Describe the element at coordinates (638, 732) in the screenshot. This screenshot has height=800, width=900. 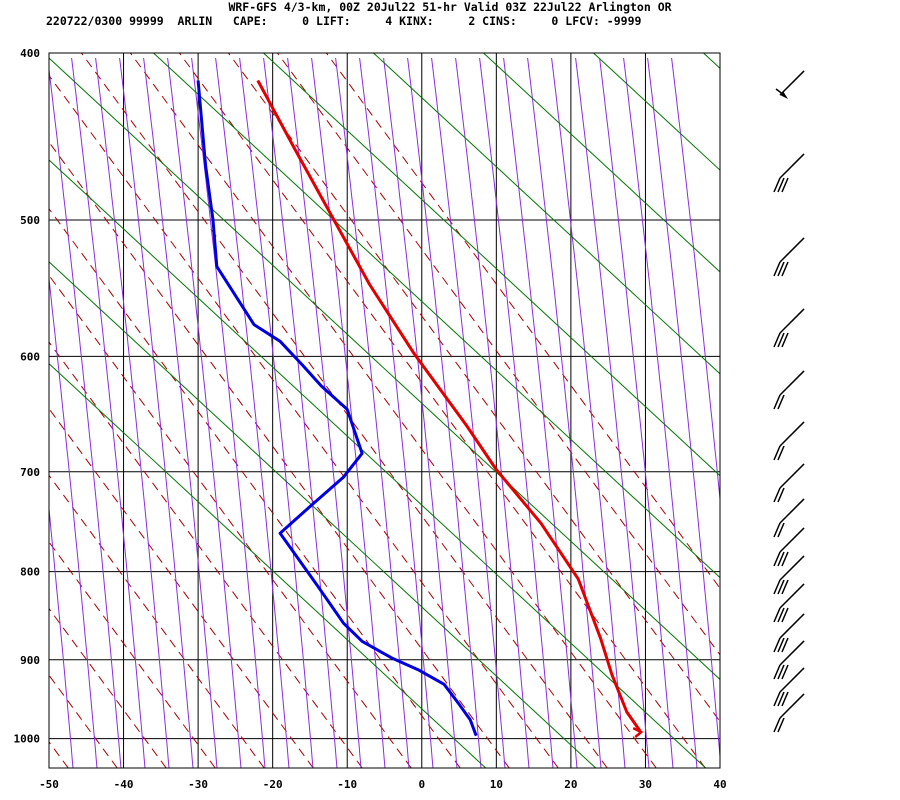
I see `temperature-arrowhead` at that location.